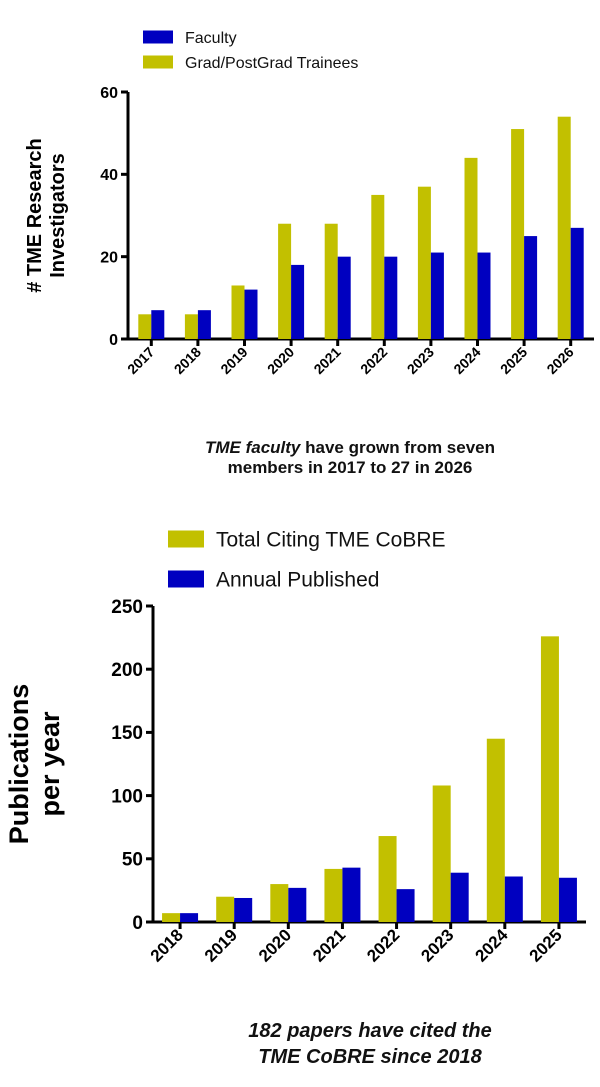 The image size is (600, 1087). What do you see at coordinates (109, 93) in the screenshot?
I see `y-tick-label-0: 60` at bounding box center [109, 93].